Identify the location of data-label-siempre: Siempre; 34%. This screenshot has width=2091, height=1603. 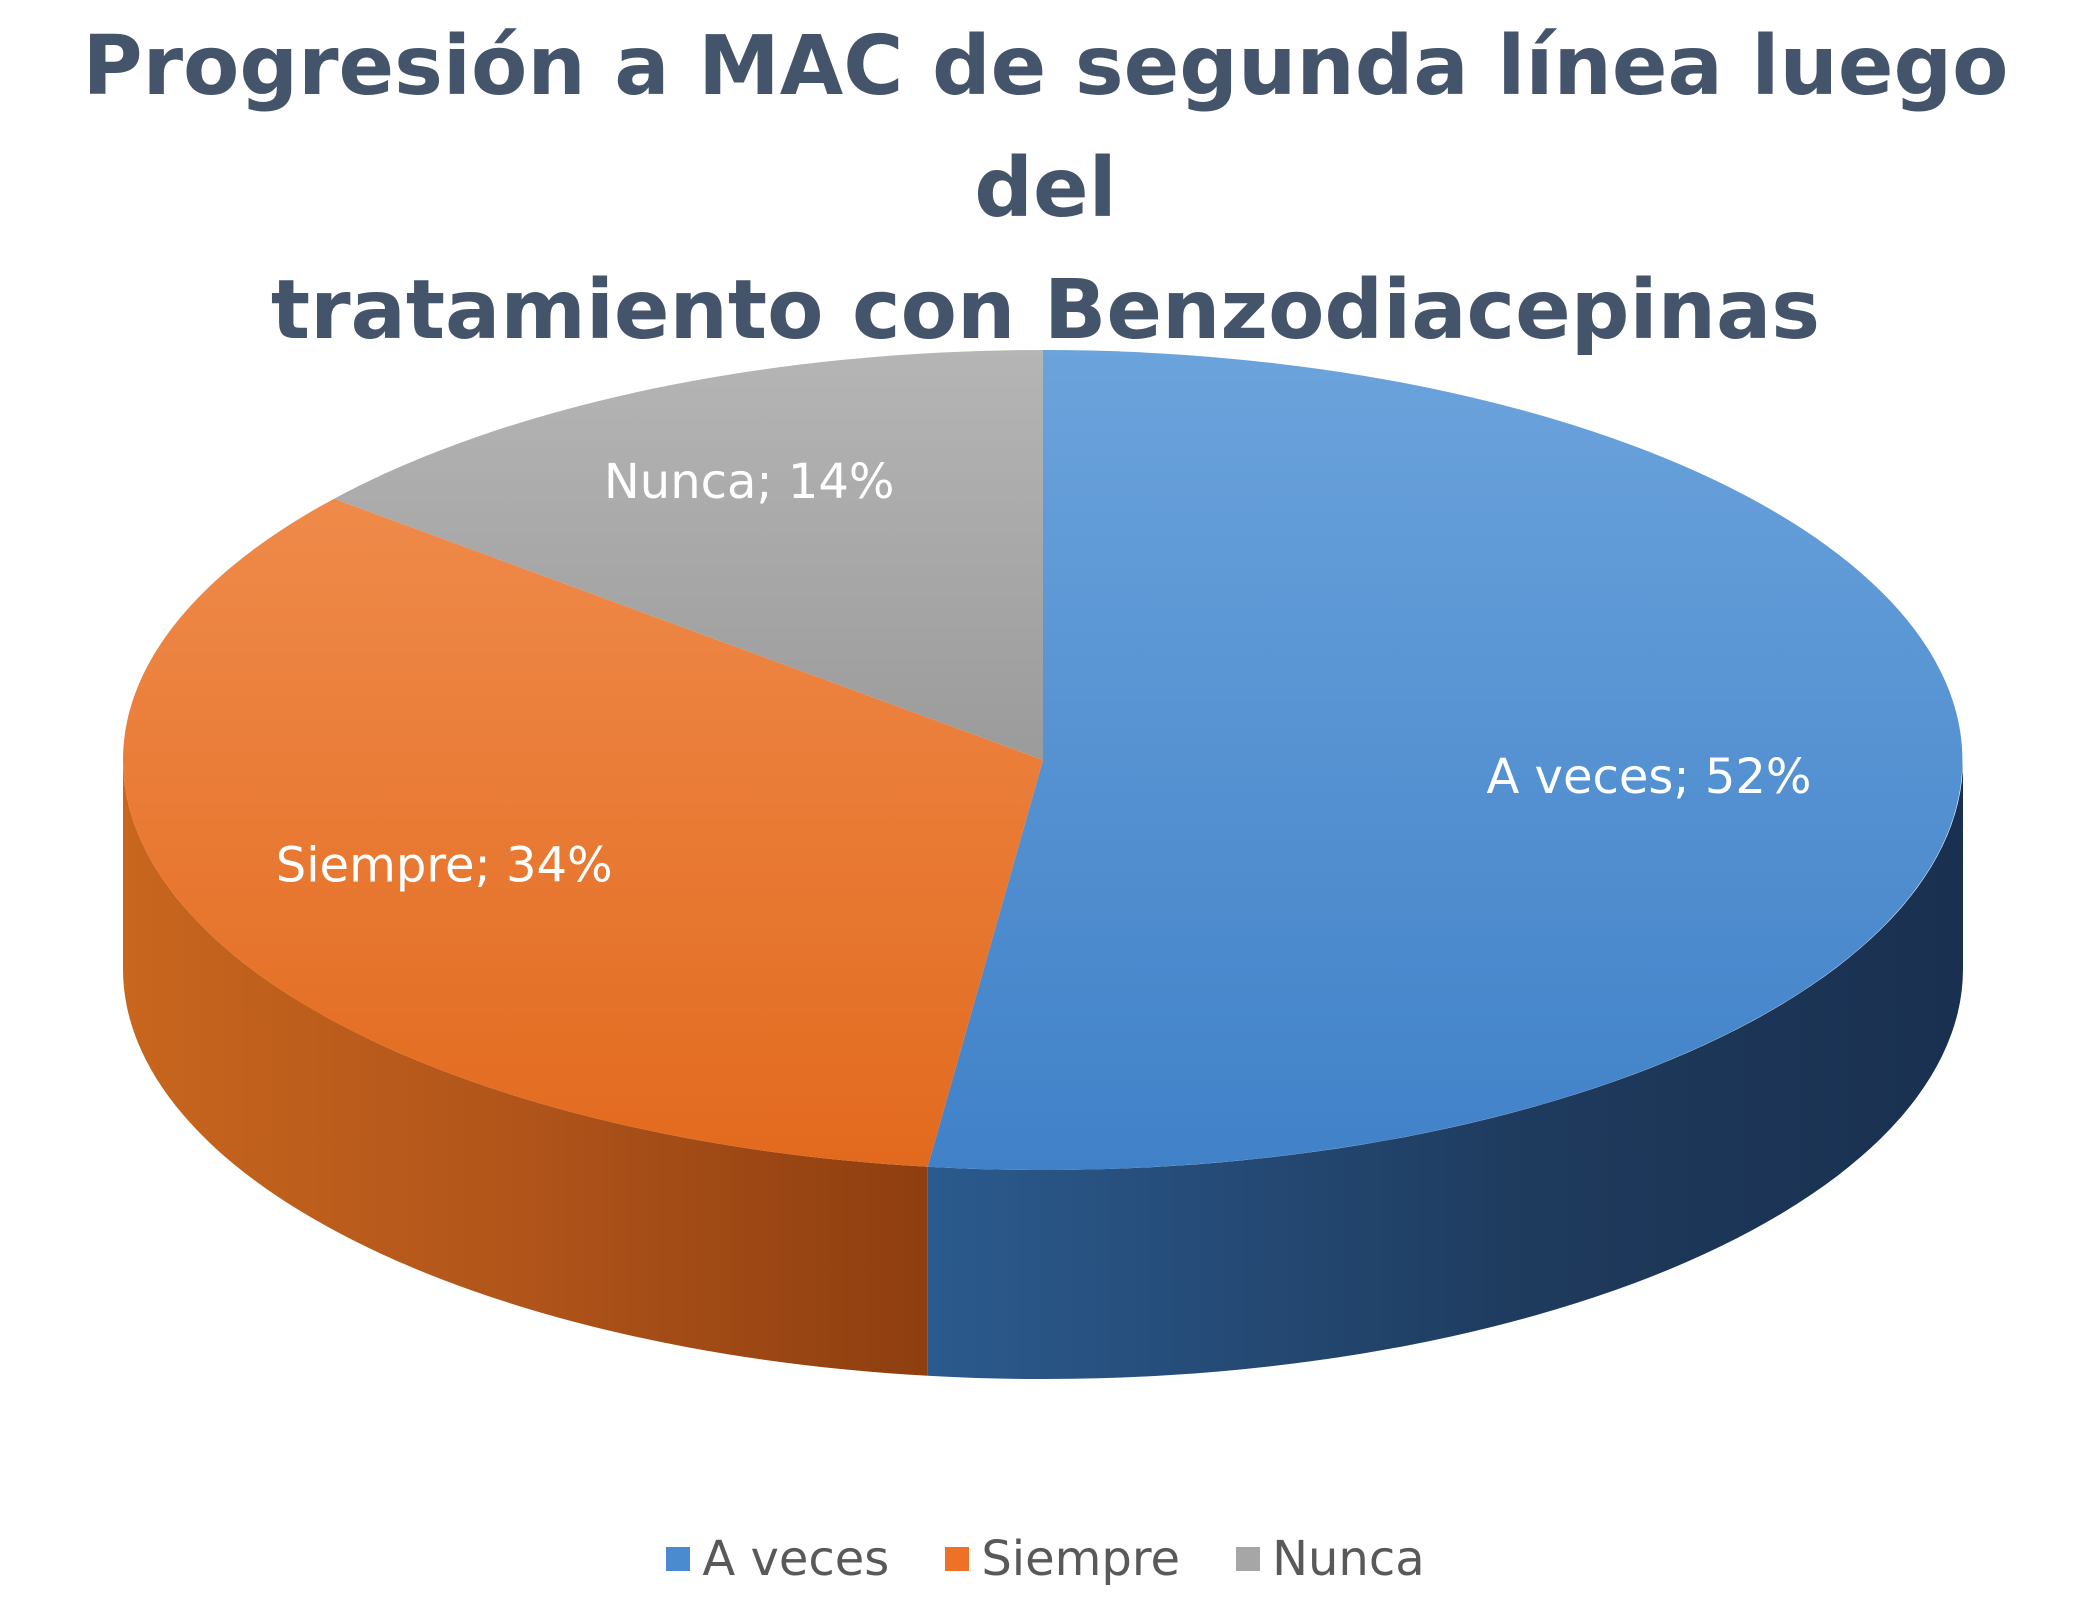
(444, 866).